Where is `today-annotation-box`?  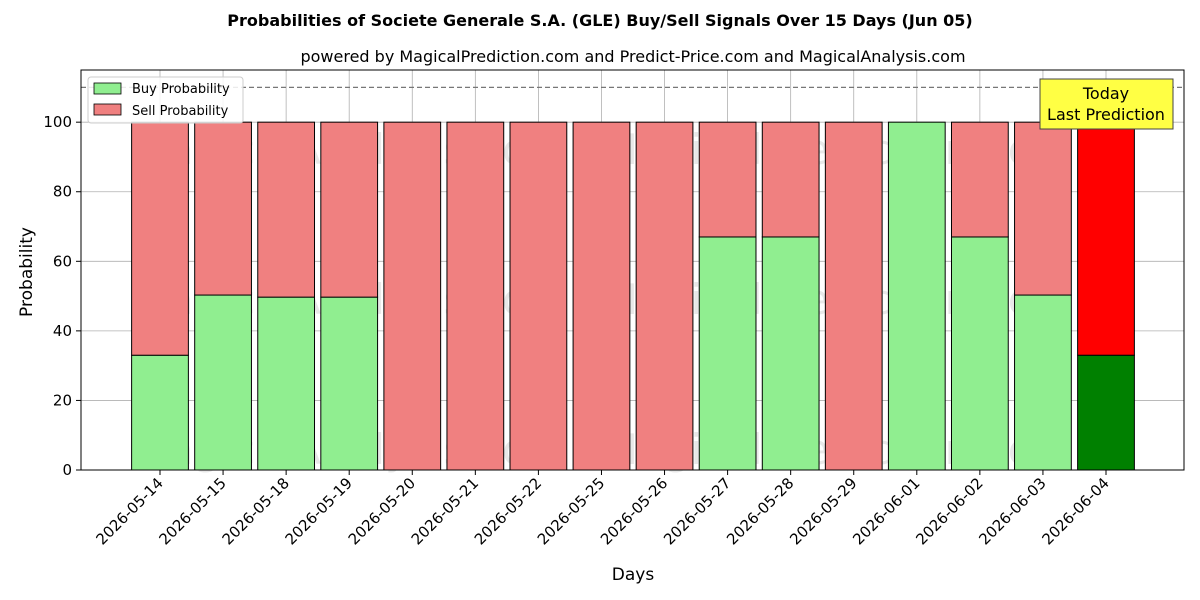
today-annotation-box is located at coordinates (1106, 104).